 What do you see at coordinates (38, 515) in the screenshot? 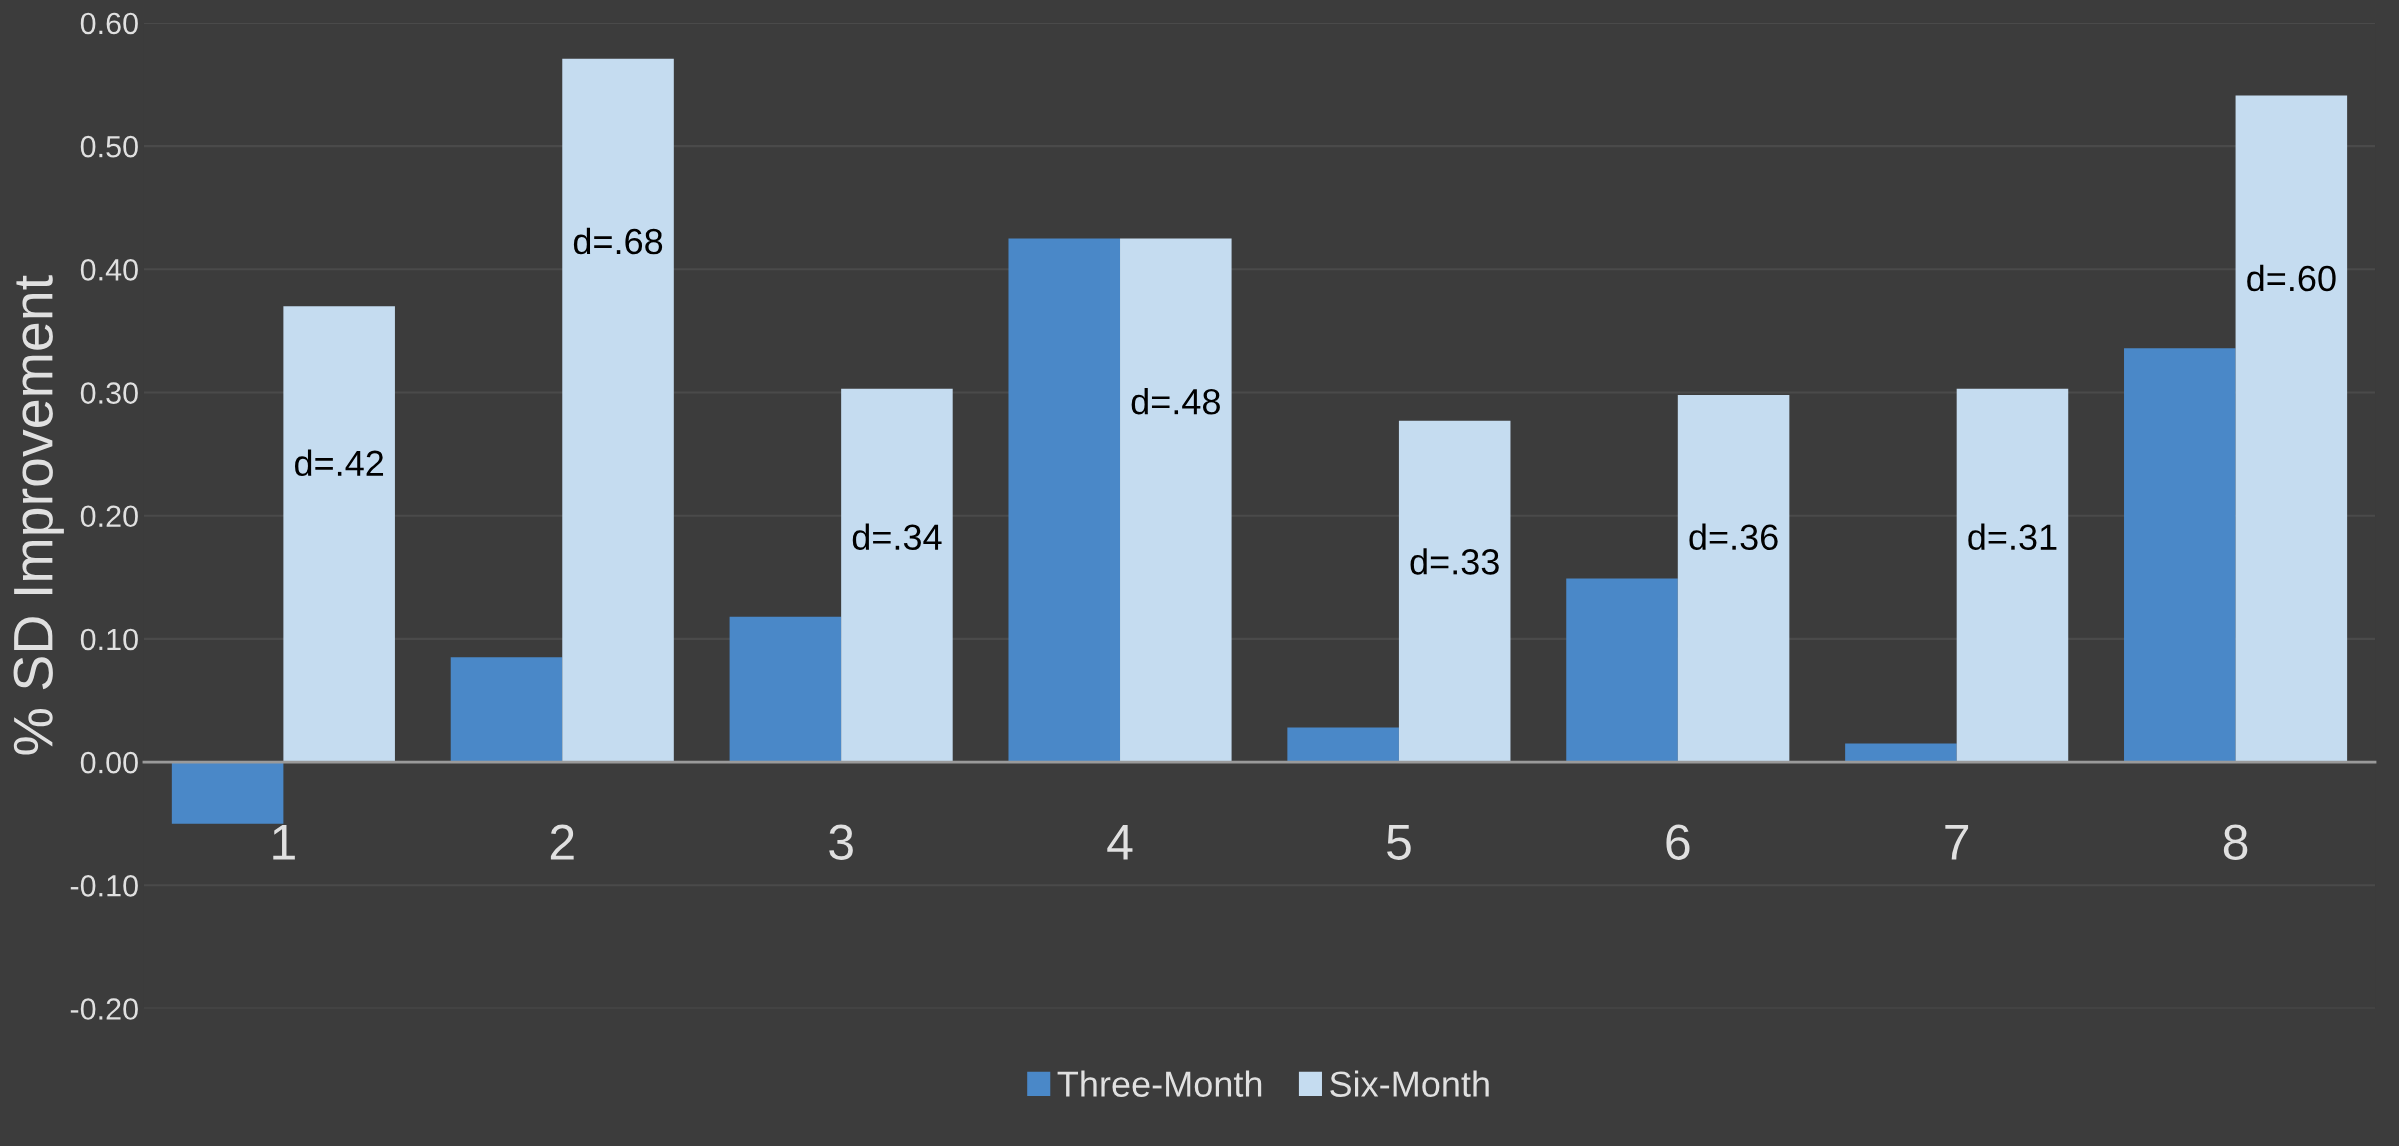
I see `y-axis-title: % SD Improvement` at bounding box center [38, 515].